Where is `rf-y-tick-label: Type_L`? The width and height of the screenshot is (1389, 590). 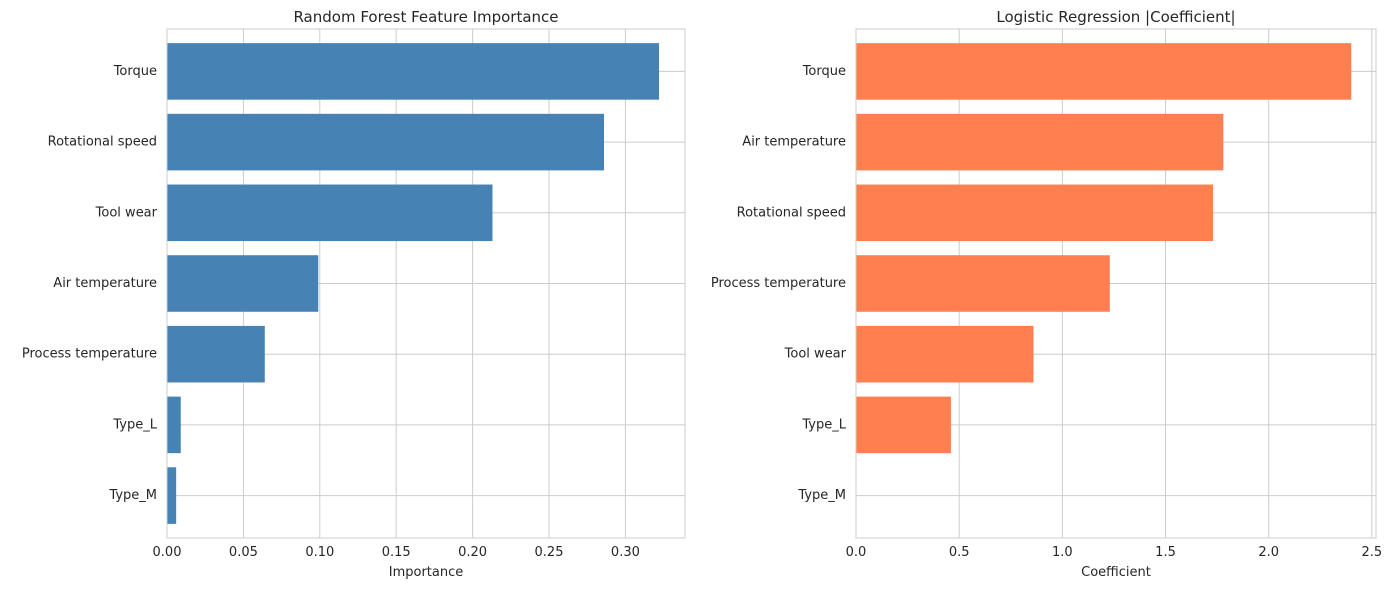 rf-y-tick-label: Type_L is located at coordinates (134, 424).